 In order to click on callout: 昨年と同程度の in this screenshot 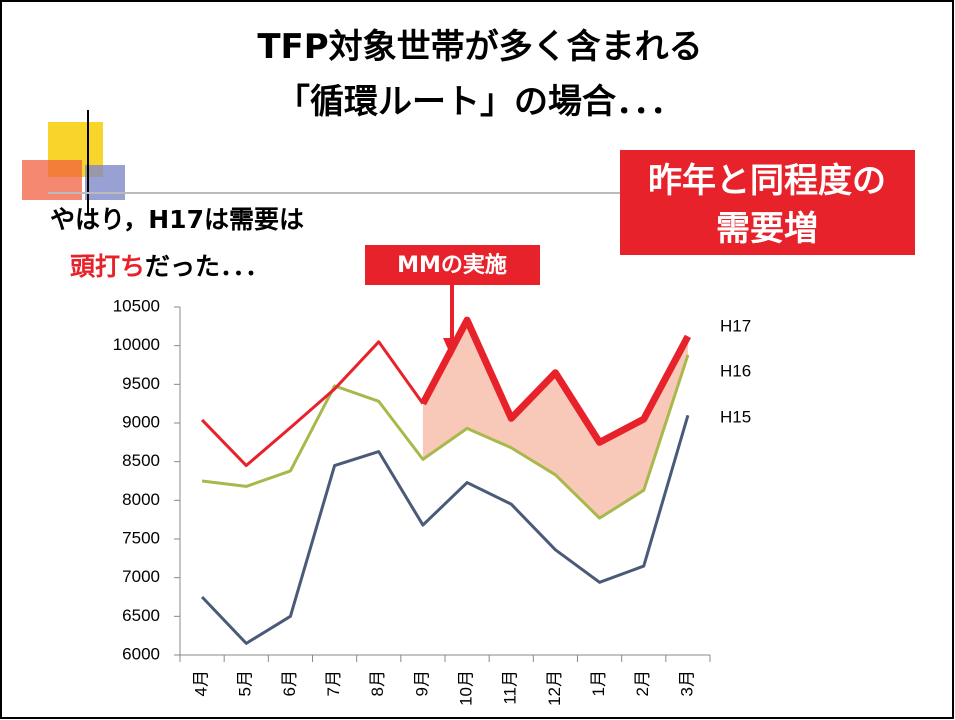, I will do `click(767, 181)`.